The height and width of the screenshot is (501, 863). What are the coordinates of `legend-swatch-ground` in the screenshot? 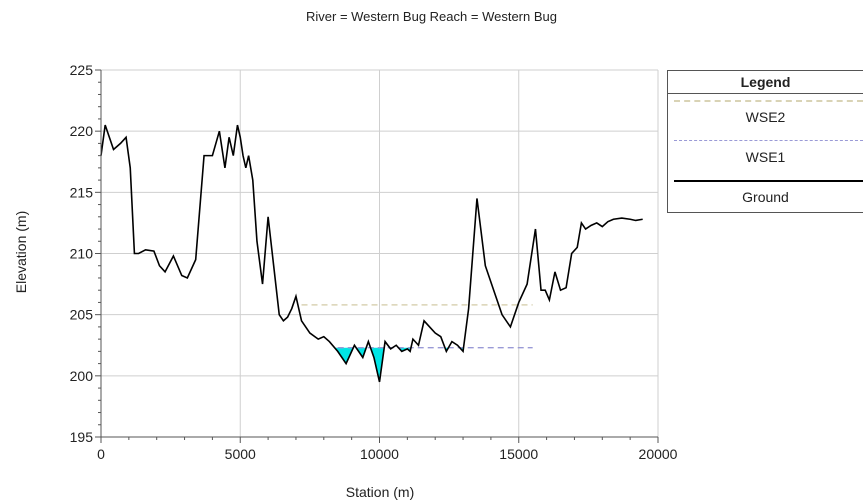 It's located at (768, 181).